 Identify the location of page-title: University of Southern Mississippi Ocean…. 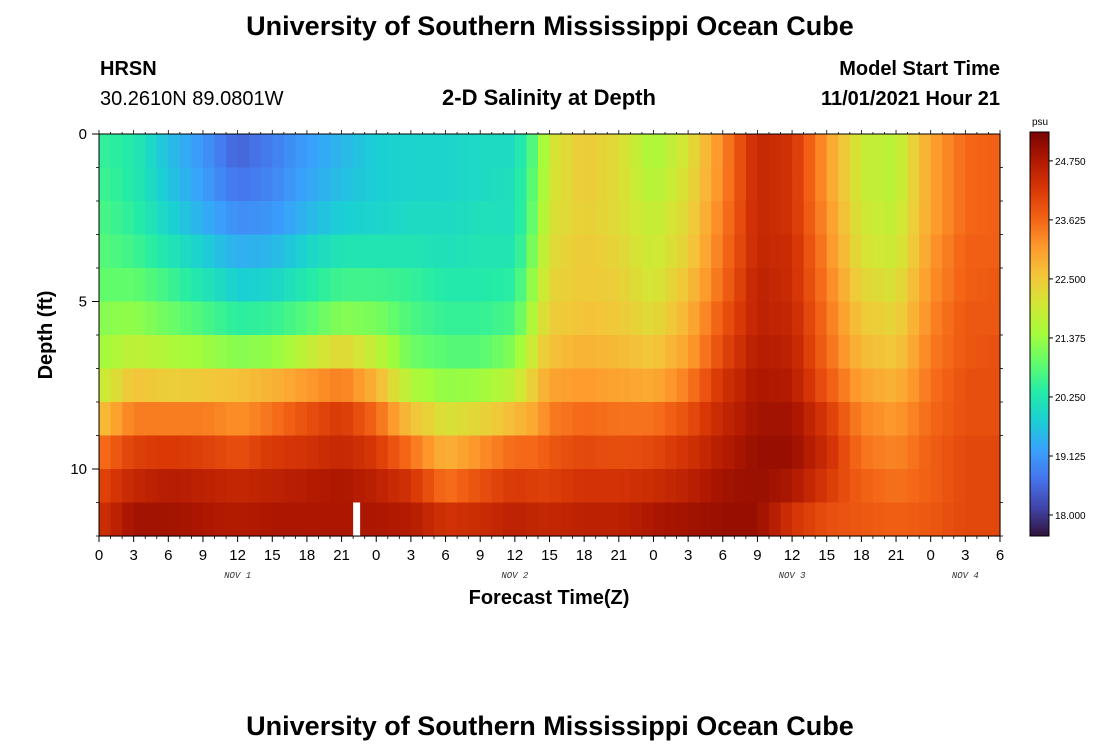
(550, 26).